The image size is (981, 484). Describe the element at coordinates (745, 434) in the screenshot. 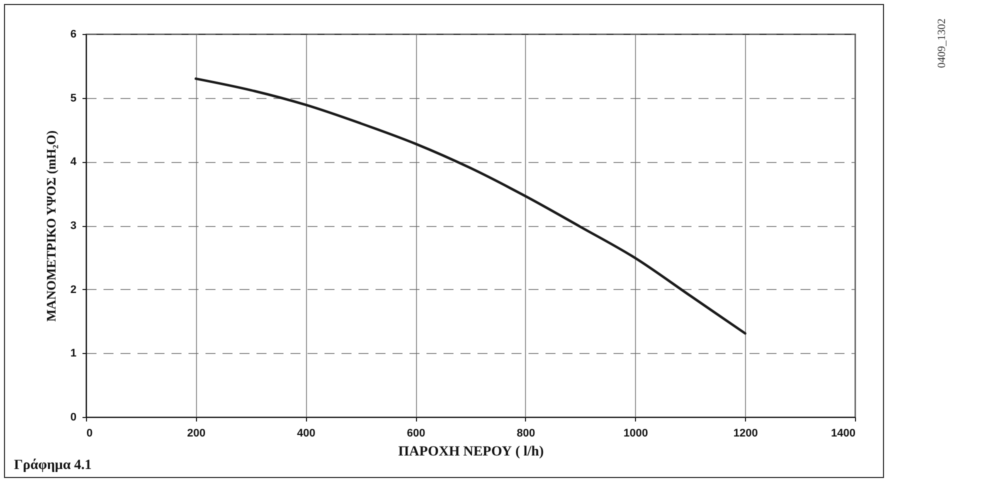

I see `x-tick-label: 1200` at that location.